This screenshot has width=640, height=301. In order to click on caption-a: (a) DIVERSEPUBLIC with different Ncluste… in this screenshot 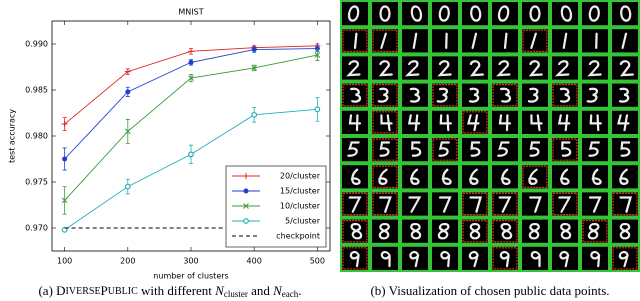, I will do `click(169, 291)`.